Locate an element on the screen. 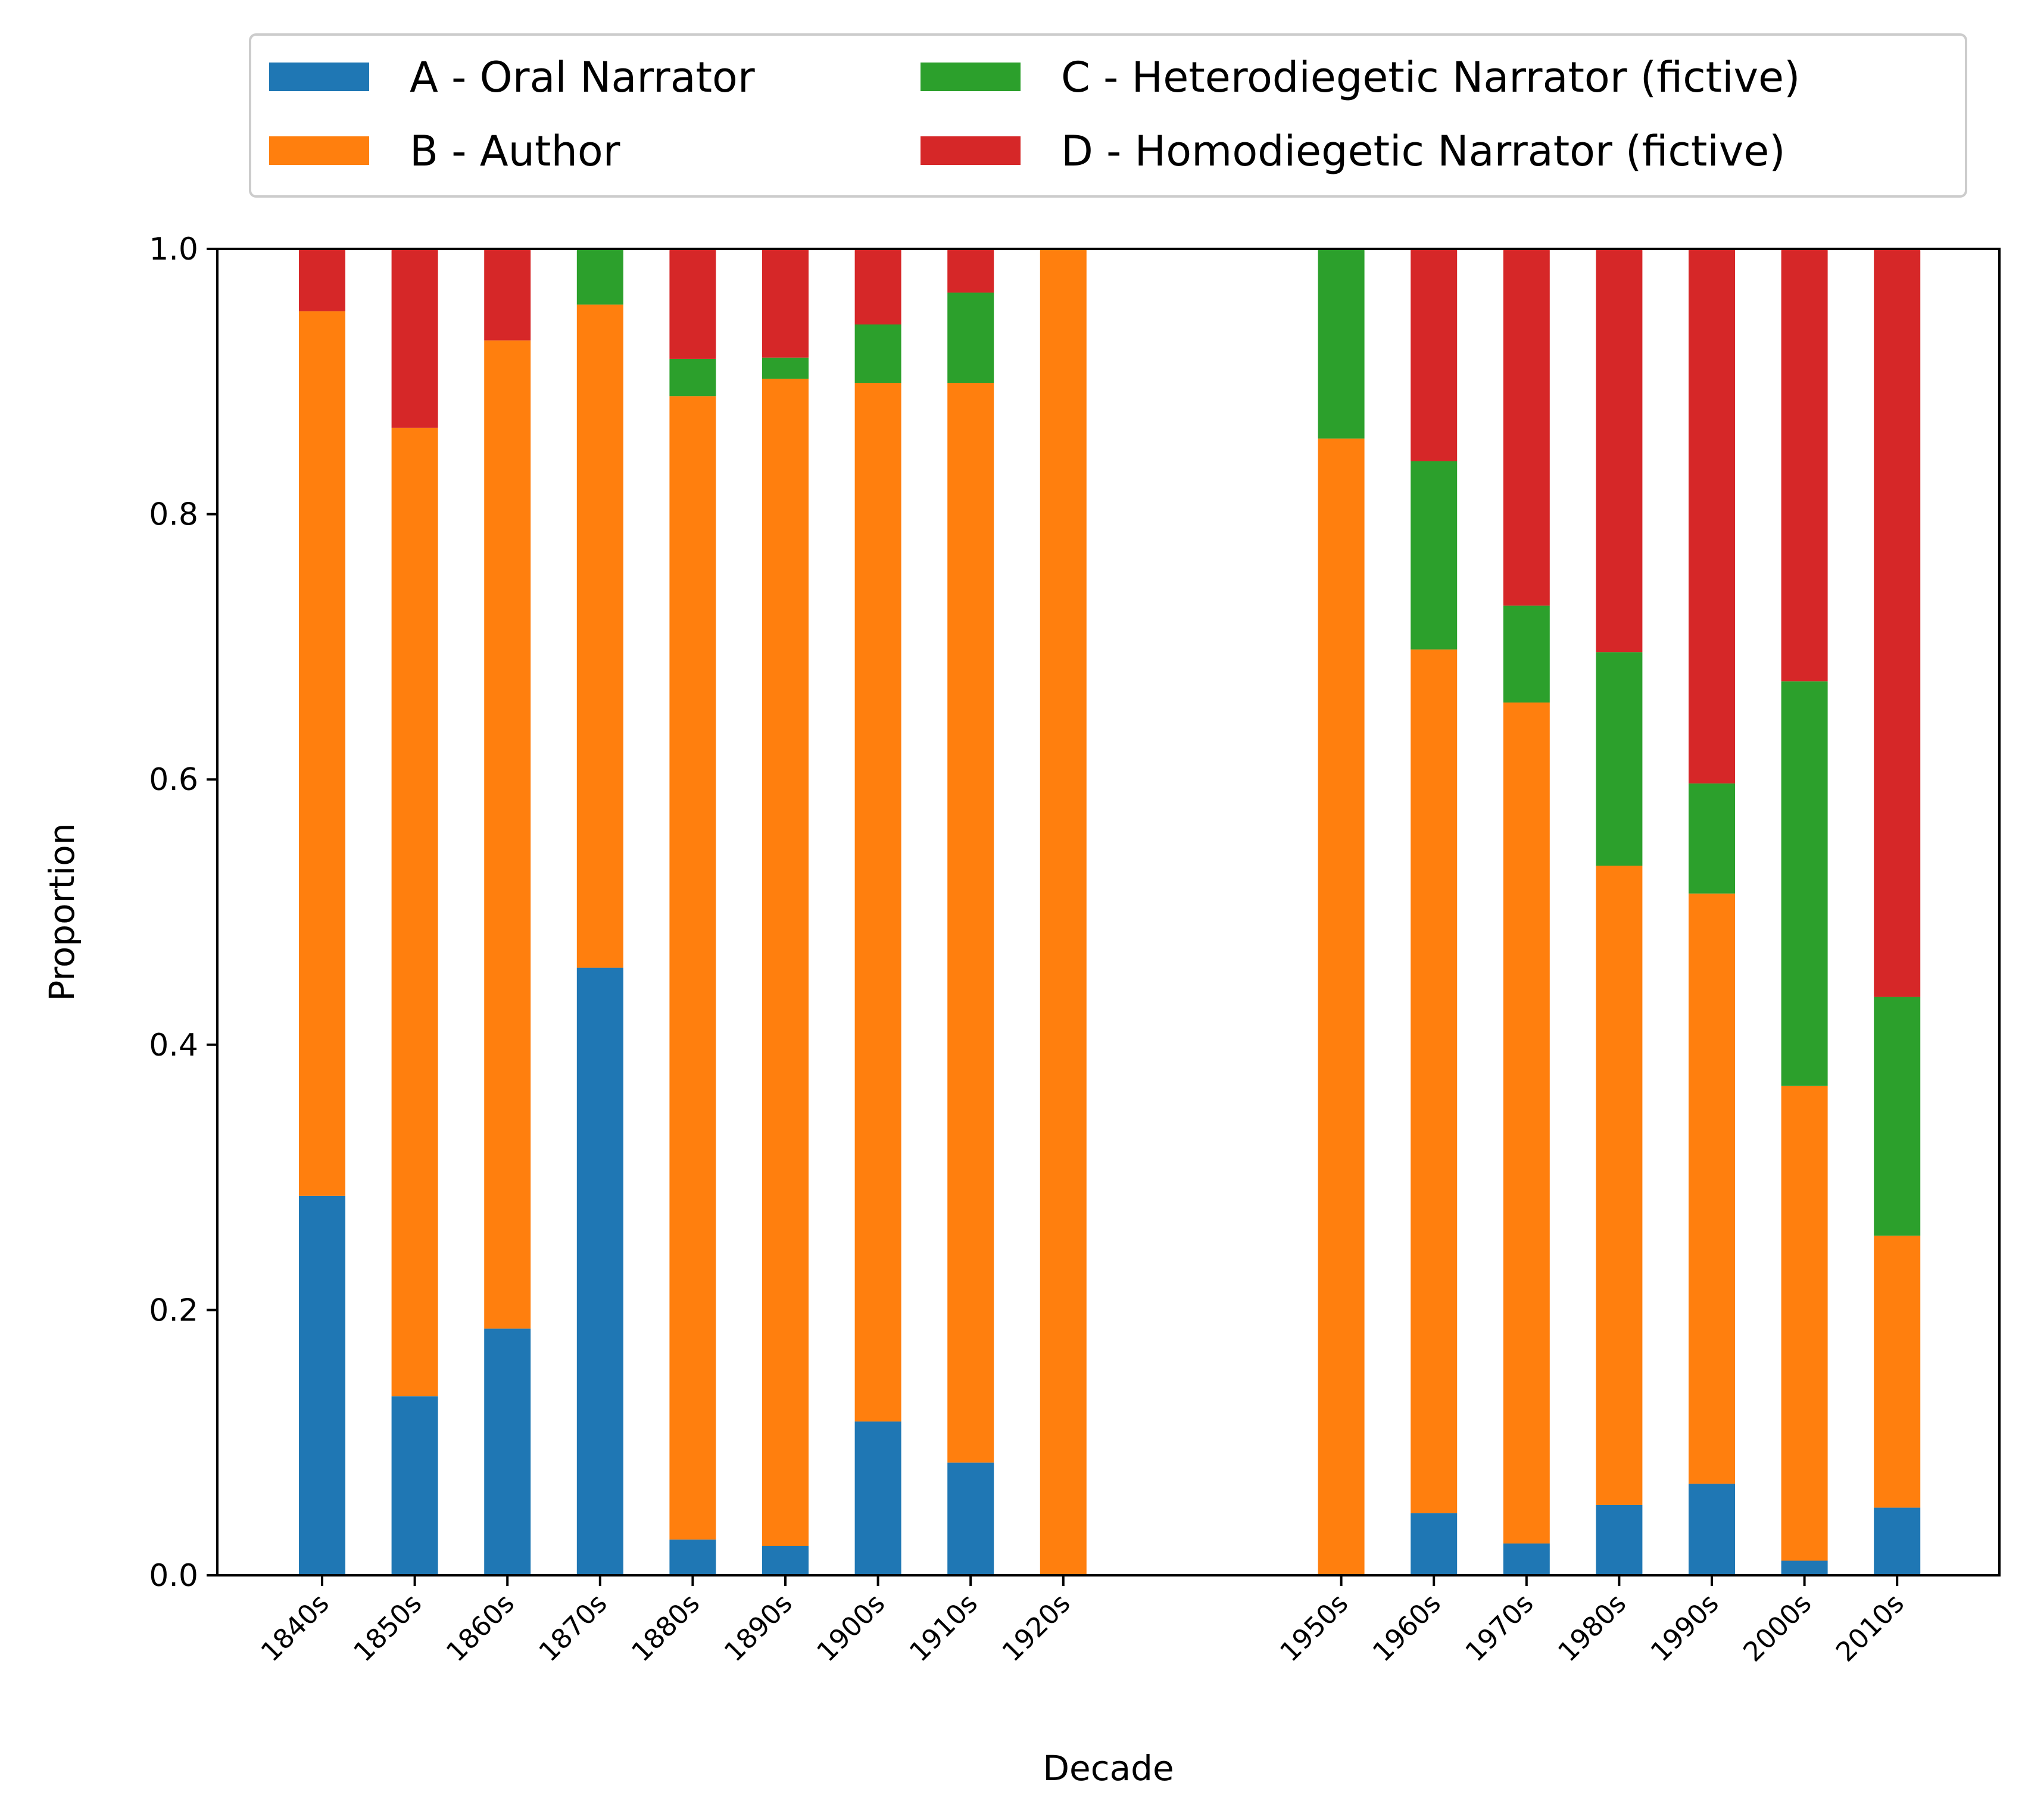  bar-b-1840s is located at coordinates (322, 753).